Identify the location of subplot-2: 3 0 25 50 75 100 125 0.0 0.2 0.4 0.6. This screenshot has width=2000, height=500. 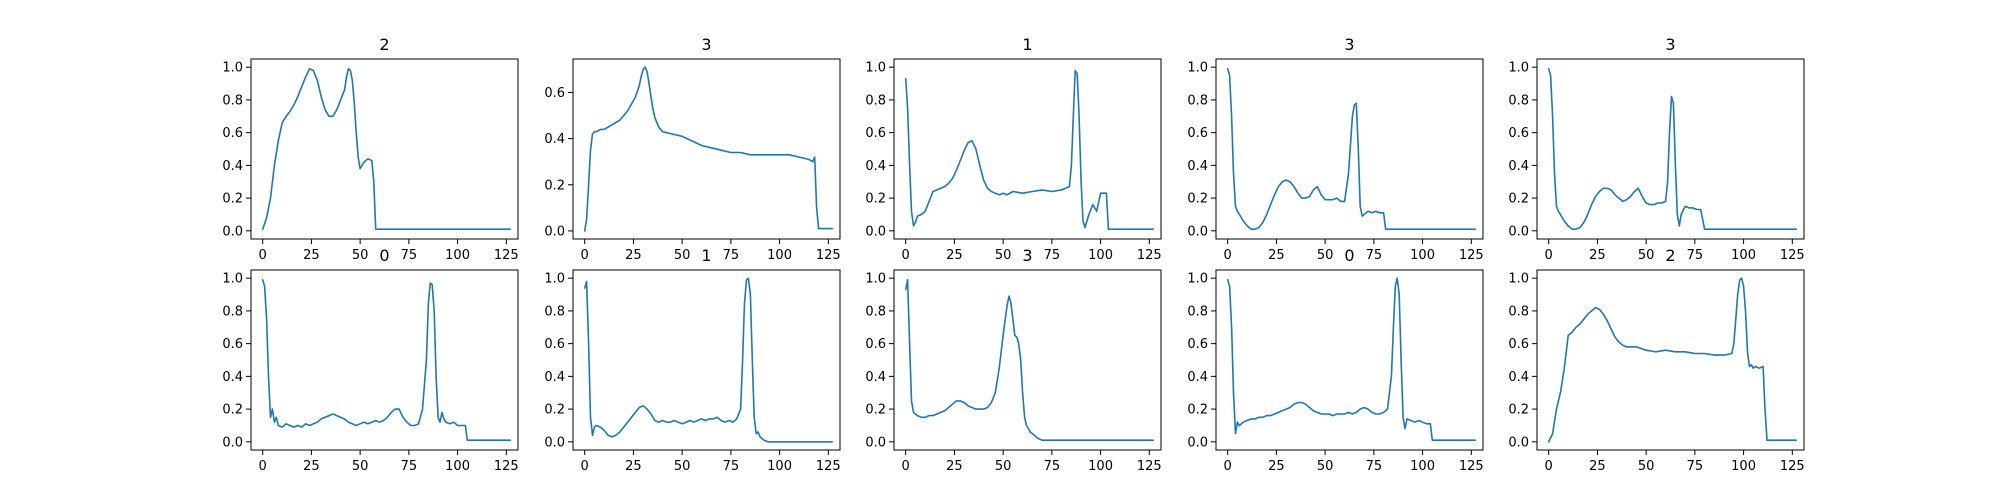
(692, 149).